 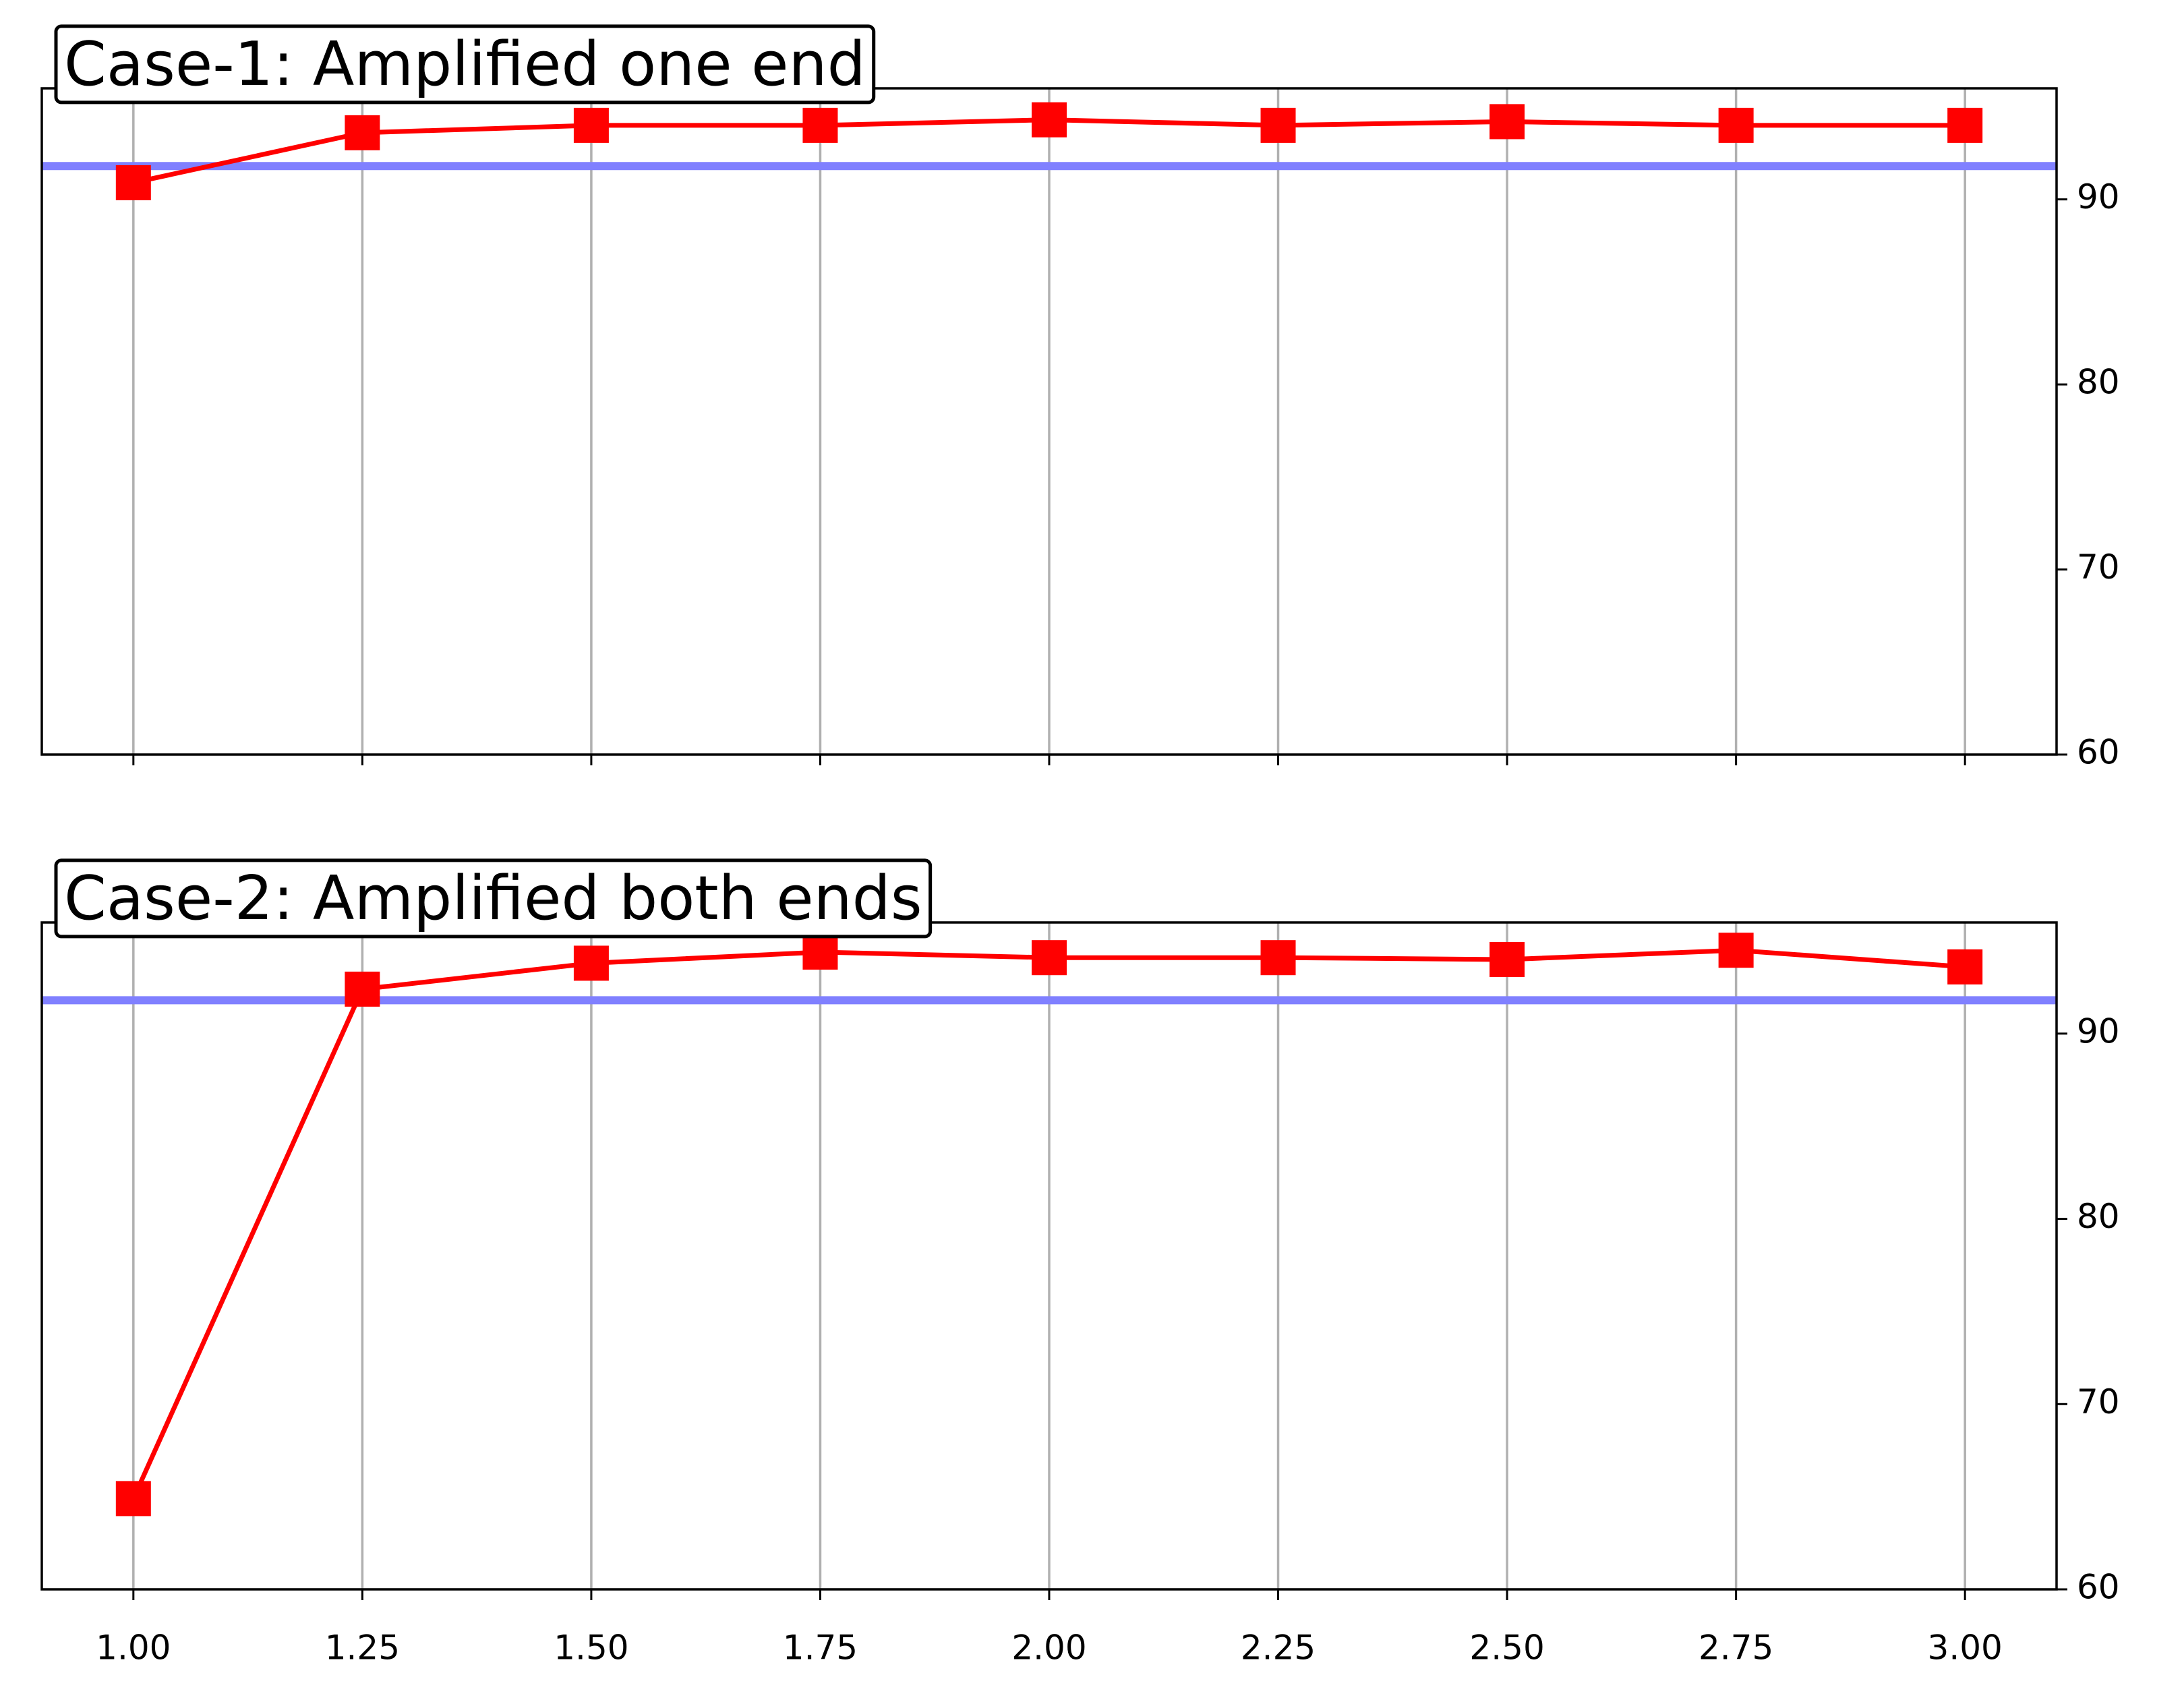 I want to click on x-tick-label: 2.25, so click(x=1278, y=1648).